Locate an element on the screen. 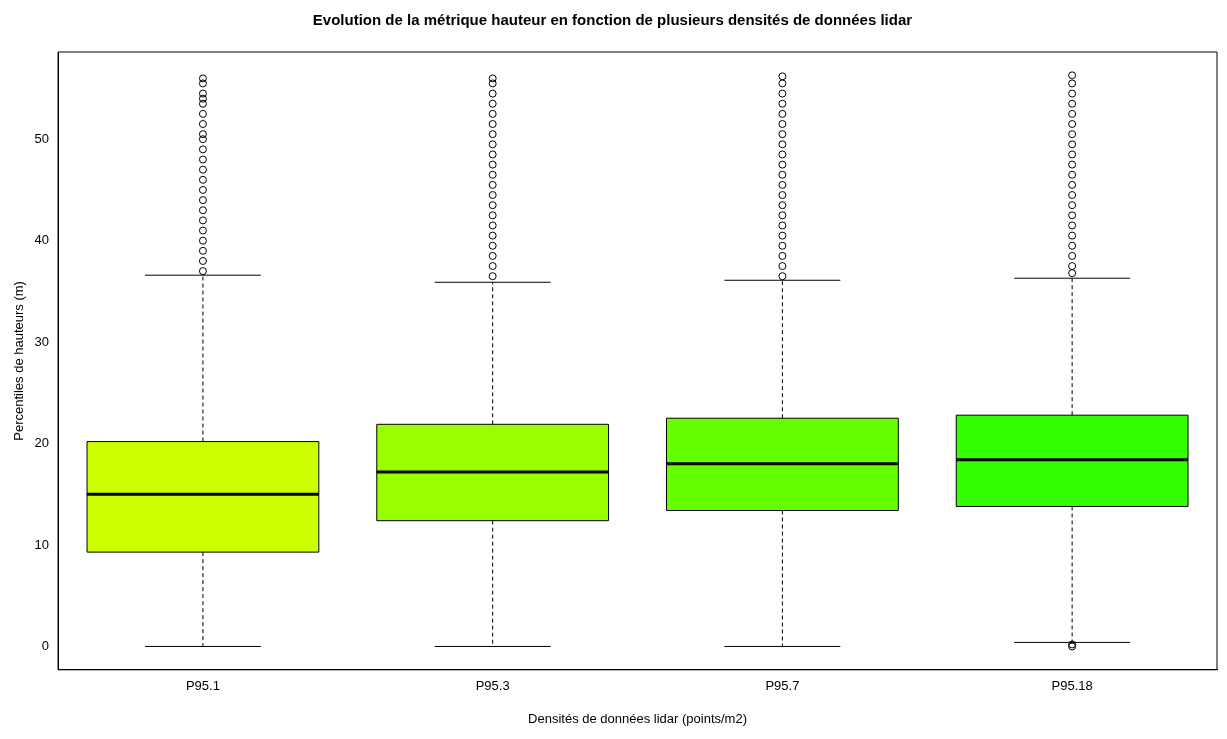 This screenshot has width=1227, height=739. y-tick-label: 10 is located at coordinates (42, 544).